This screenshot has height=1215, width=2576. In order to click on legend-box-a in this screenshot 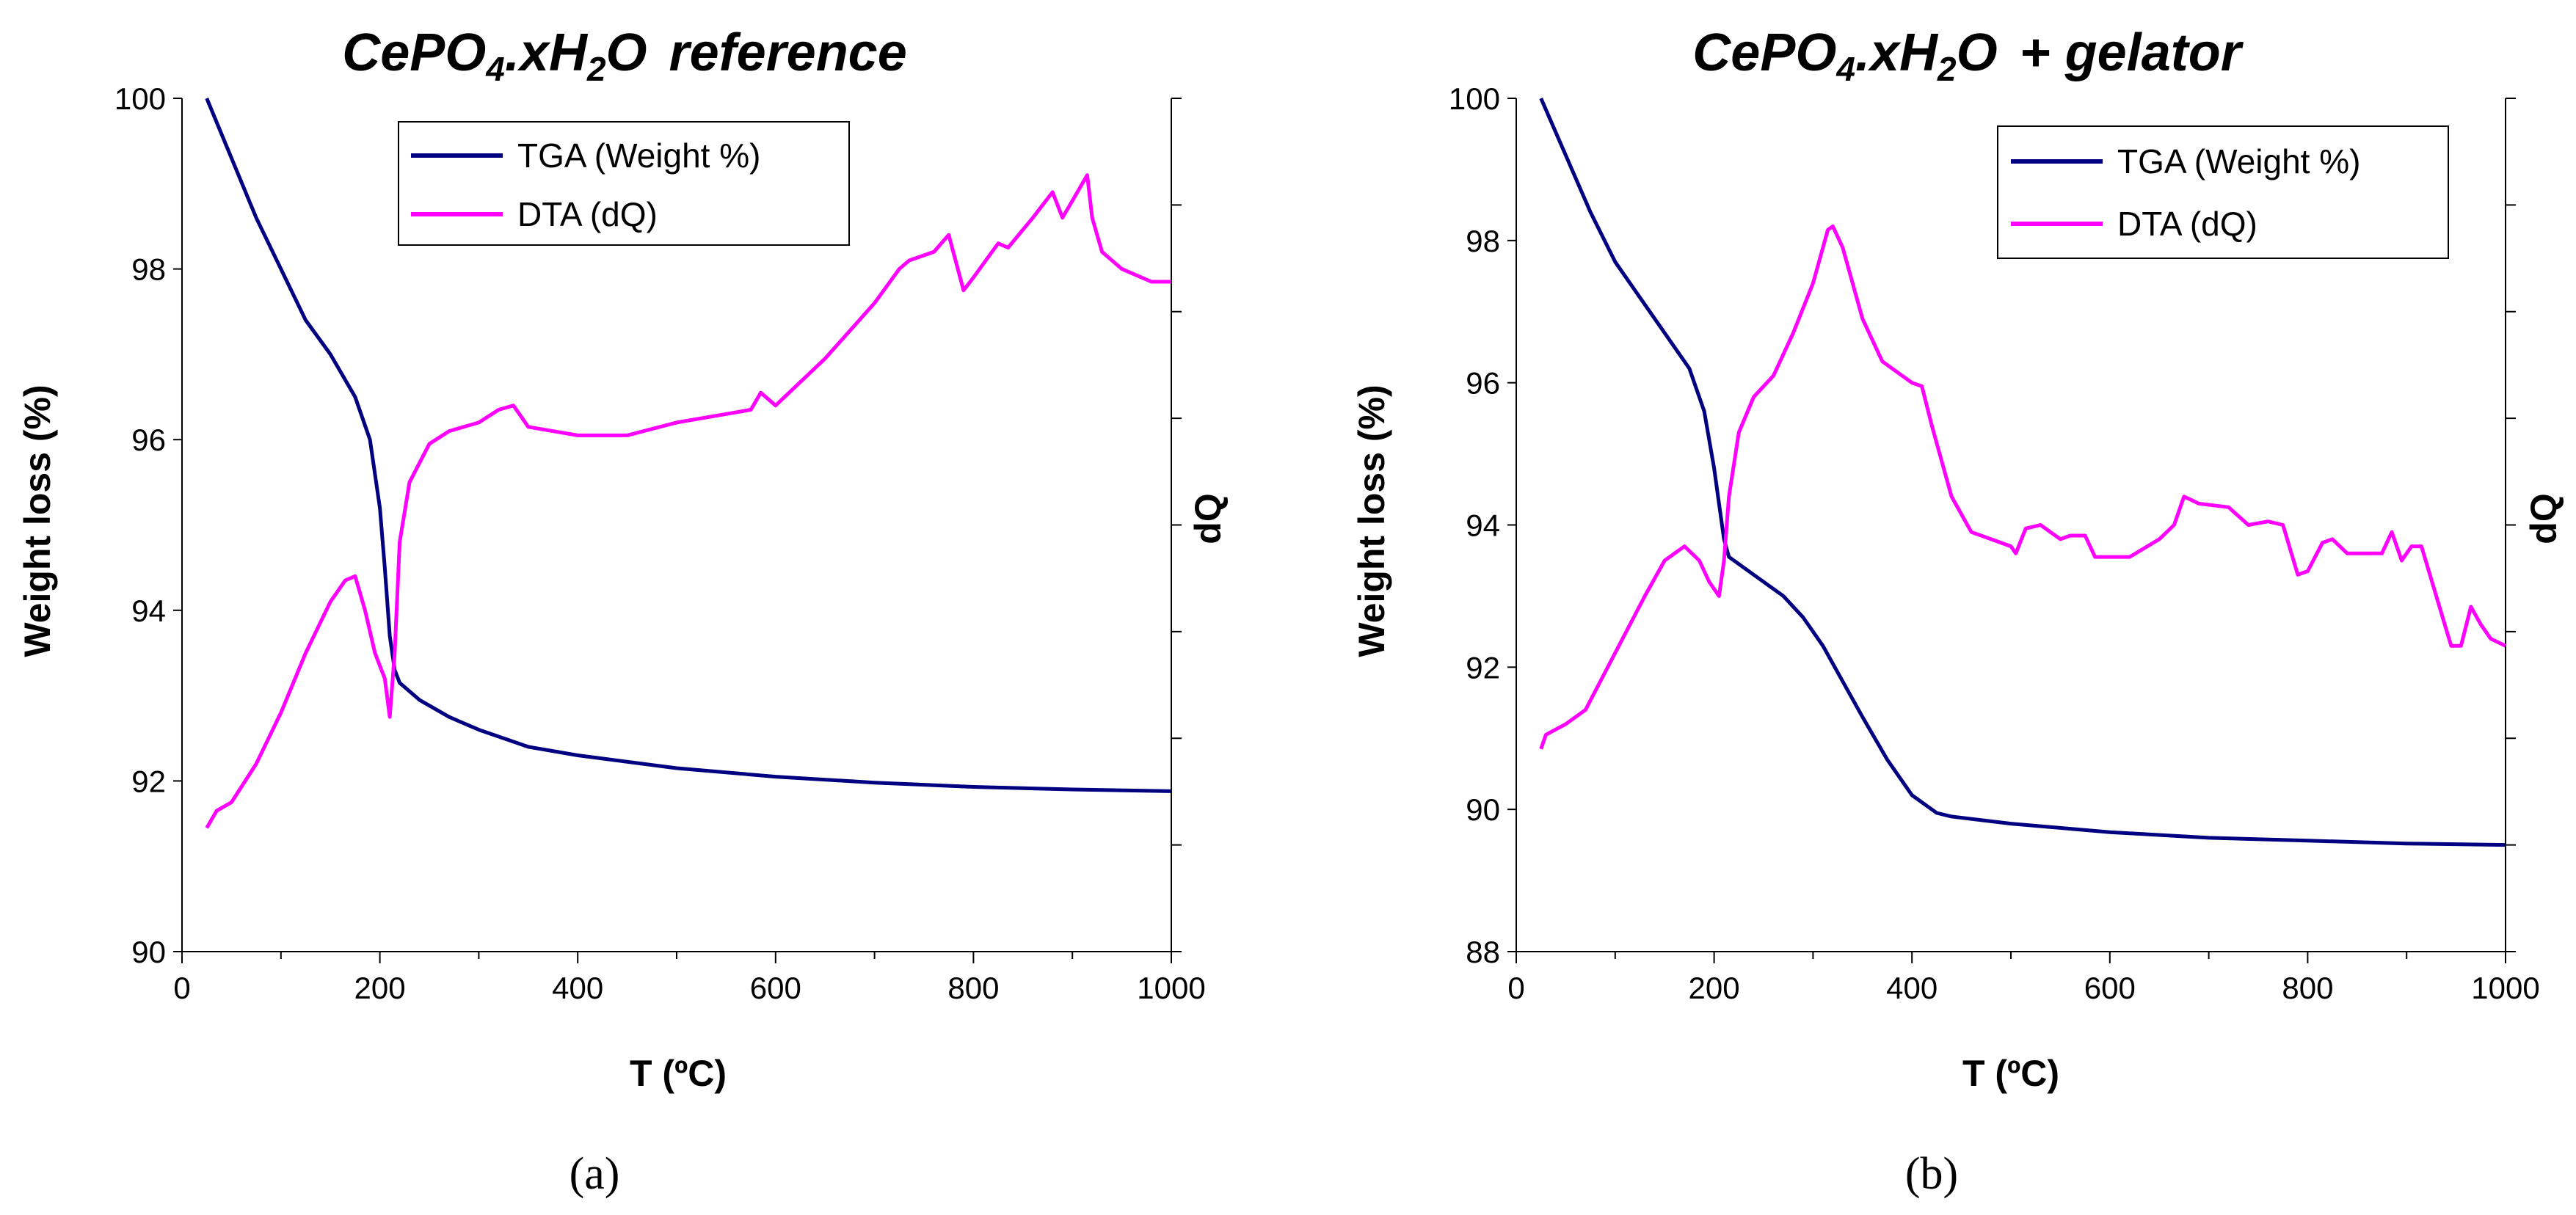, I will do `click(624, 183)`.